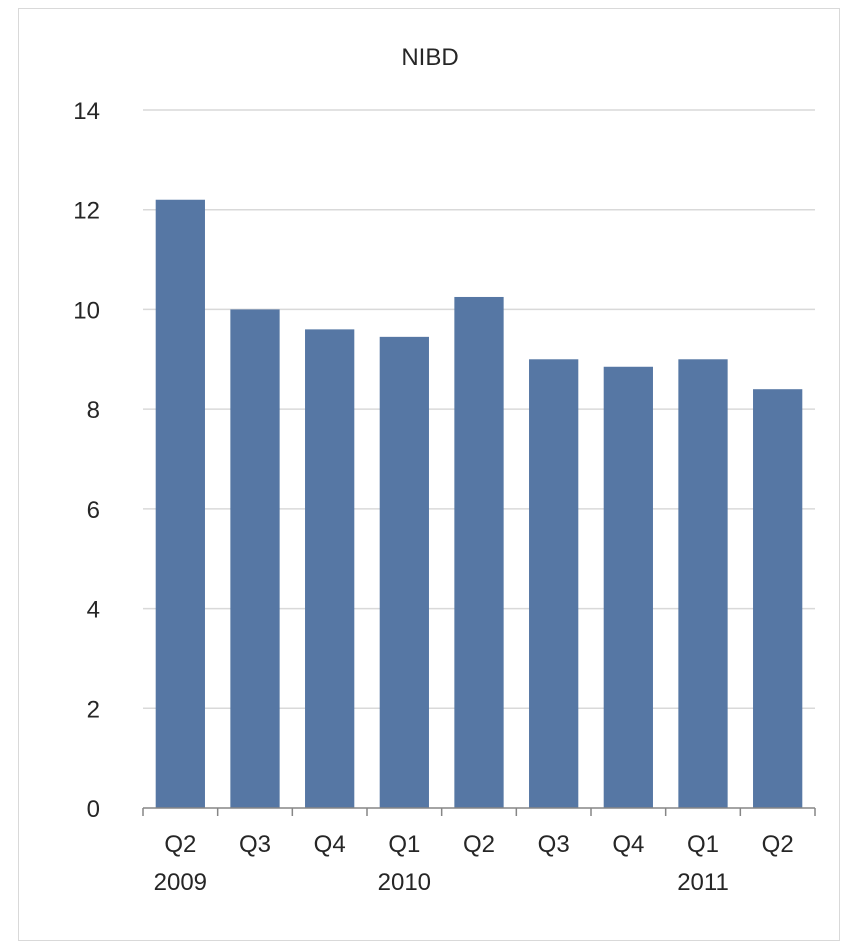 This screenshot has width=842, height=949. I want to click on y-tick-label: 4, so click(93, 610).